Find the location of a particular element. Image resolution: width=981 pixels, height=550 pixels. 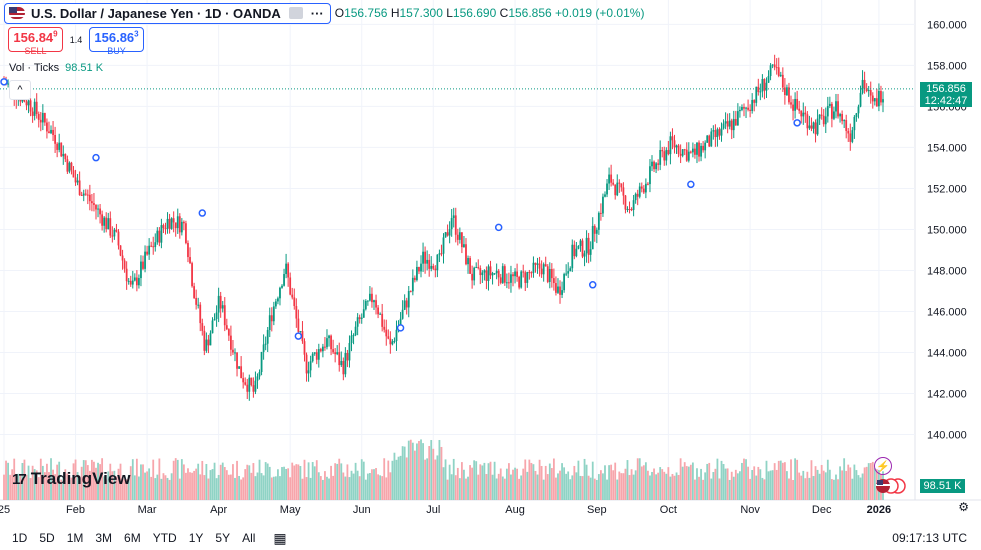

lightning-icon: ⚡ is located at coordinates (883, 466).